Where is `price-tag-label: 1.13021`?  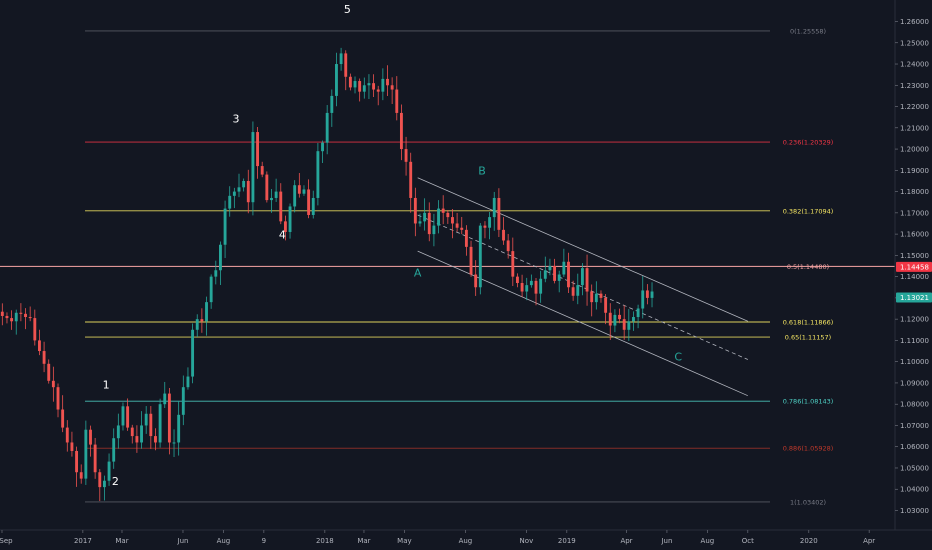 price-tag-label: 1.13021 is located at coordinates (914, 298).